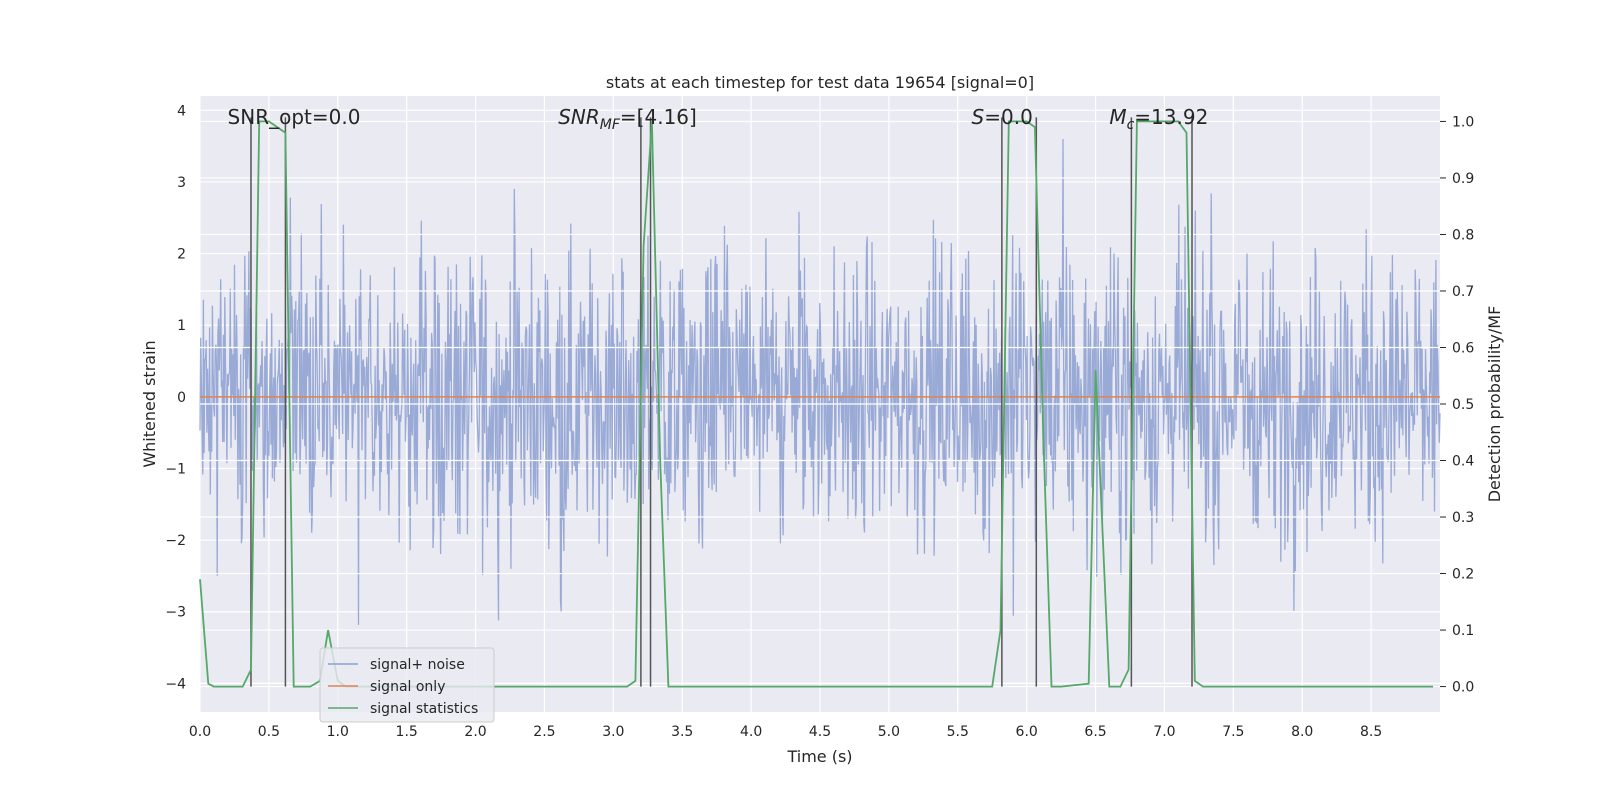 Image resolution: width=1600 pixels, height=800 pixels. What do you see at coordinates (181, 398) in the screenshot?
I see `y-tick-label: 0` at bounding box center [181, 398].